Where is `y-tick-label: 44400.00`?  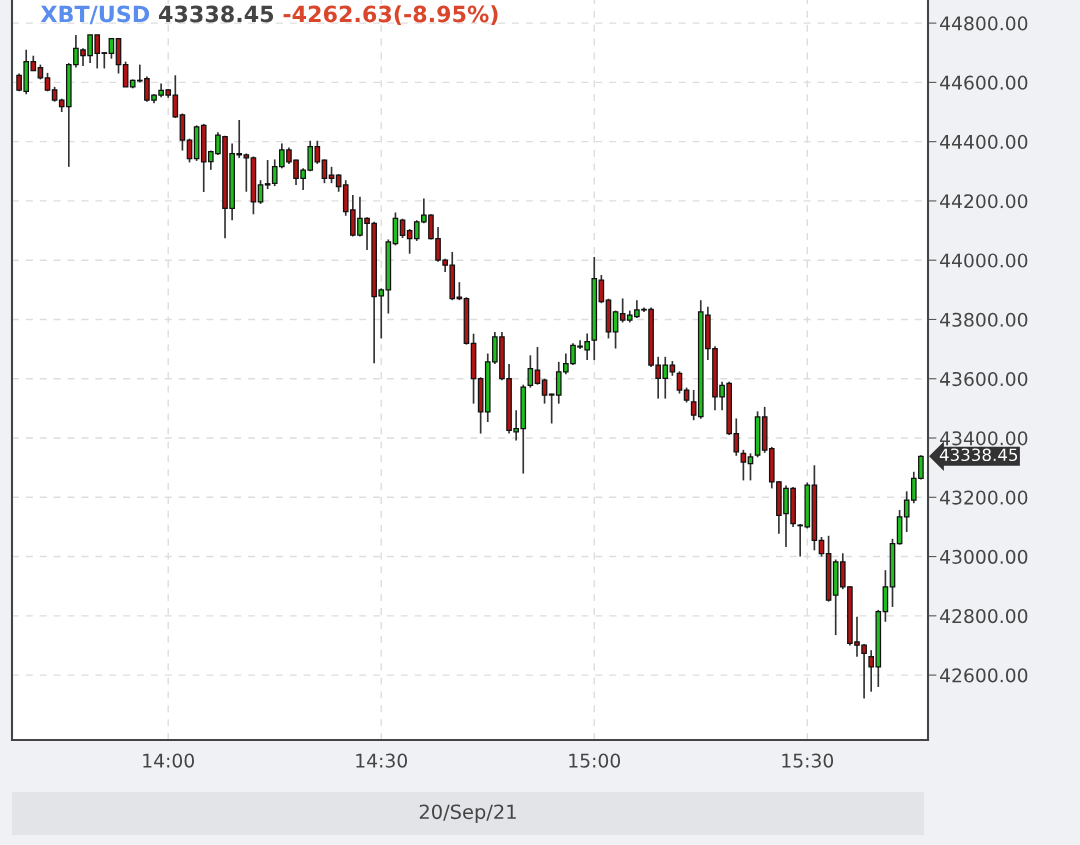
y-tick-label: 44400.00 is located at coordinates (984, 142).